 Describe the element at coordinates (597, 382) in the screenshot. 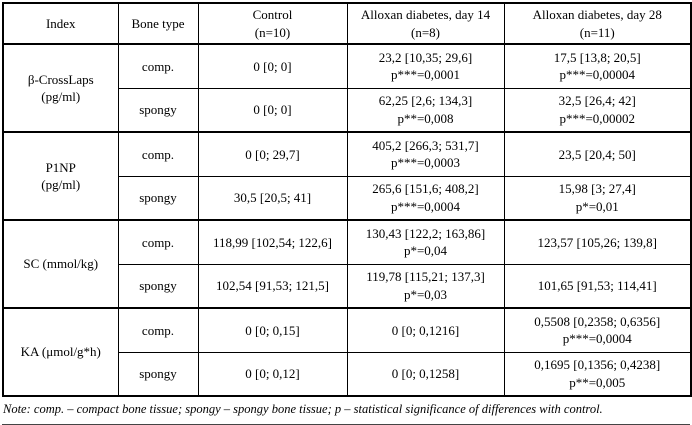

I see `p-value-line: p**=0,005` at that location.